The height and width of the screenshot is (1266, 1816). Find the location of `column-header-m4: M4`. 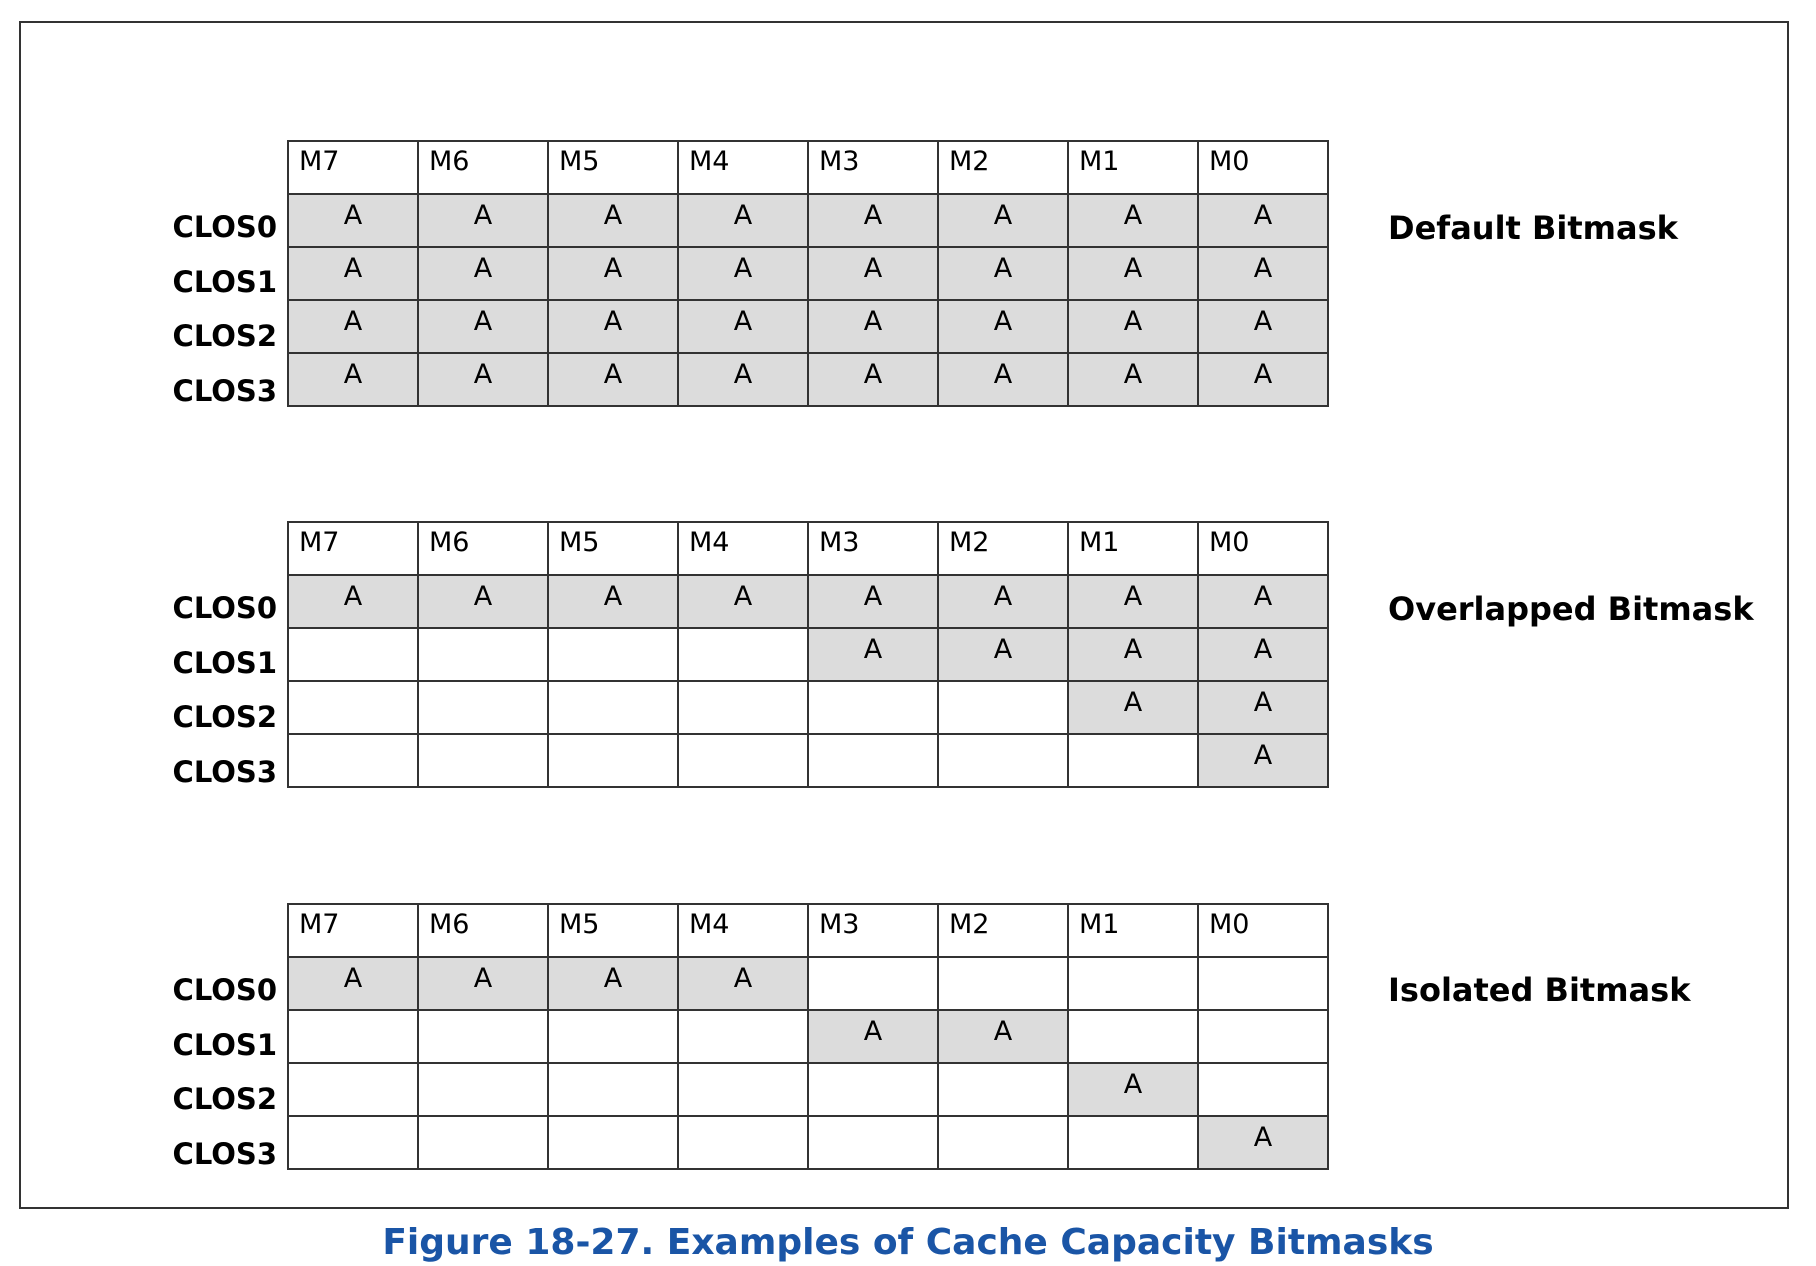

column-header-m4: M4 is located at coordinates (743, 930).